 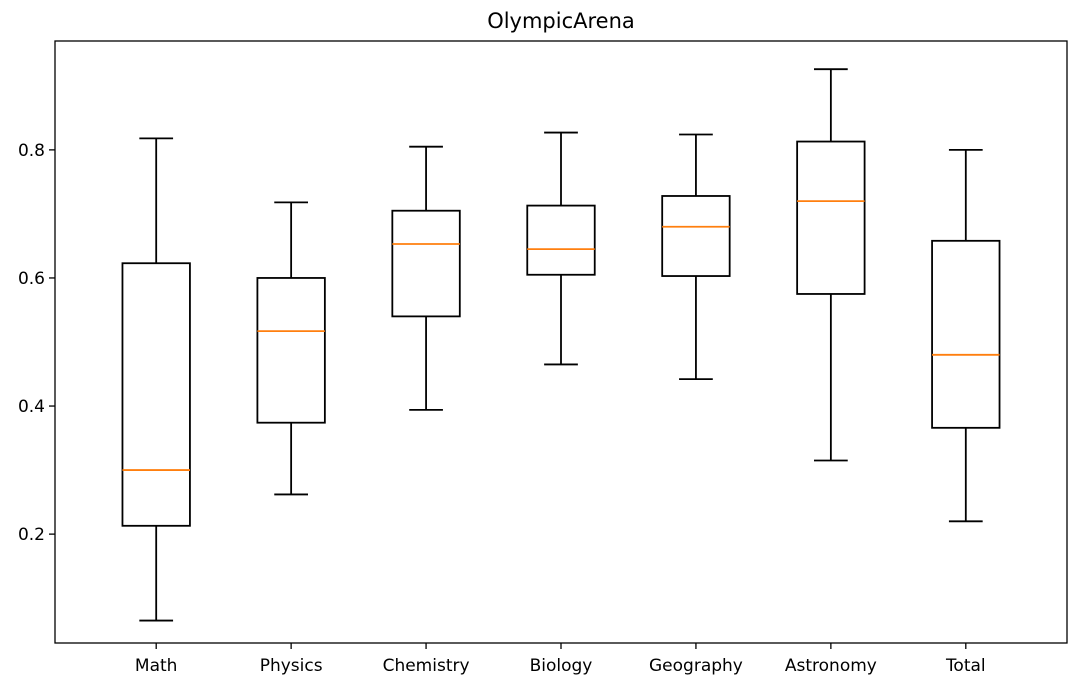 What do you see at coordinates (696, 666) in the screenshot?
I see `x-tick-label-geography: Geography` at bounding box center [696, 666].